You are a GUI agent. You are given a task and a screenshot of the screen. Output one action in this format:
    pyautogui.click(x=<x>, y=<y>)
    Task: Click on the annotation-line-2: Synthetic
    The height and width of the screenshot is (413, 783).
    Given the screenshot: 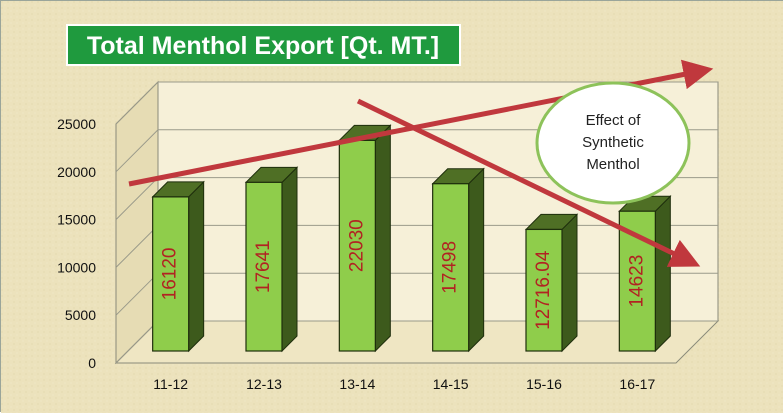 What is the action you would take?
    pyautogui.click(x=613, y=142)
    